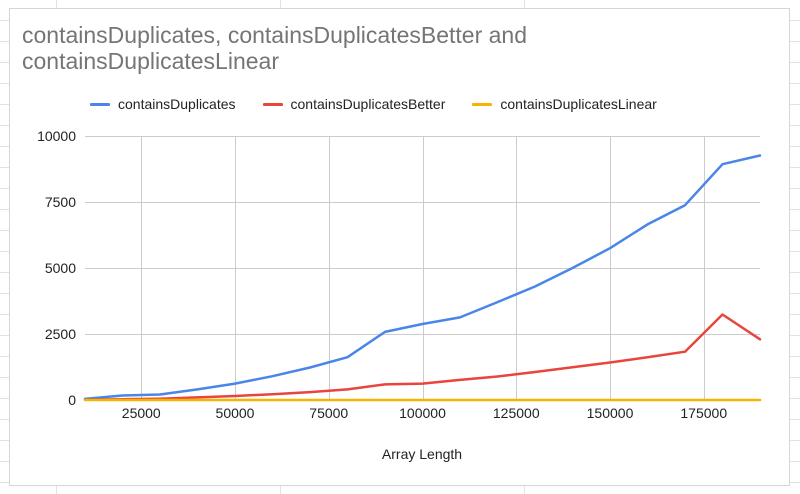 The image size is (800, 494). What do you see at coordinates (328, 413) in the screenshot?
I see `x-tick-label: 75000` at bounding box center [328, 413].